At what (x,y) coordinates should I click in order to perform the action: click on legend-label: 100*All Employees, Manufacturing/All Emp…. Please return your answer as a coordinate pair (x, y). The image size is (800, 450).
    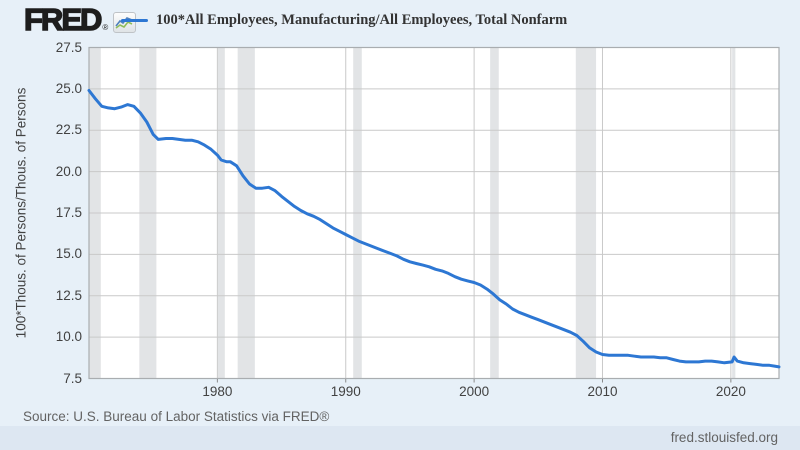
    Looking at the image, I should click on (362, 20).